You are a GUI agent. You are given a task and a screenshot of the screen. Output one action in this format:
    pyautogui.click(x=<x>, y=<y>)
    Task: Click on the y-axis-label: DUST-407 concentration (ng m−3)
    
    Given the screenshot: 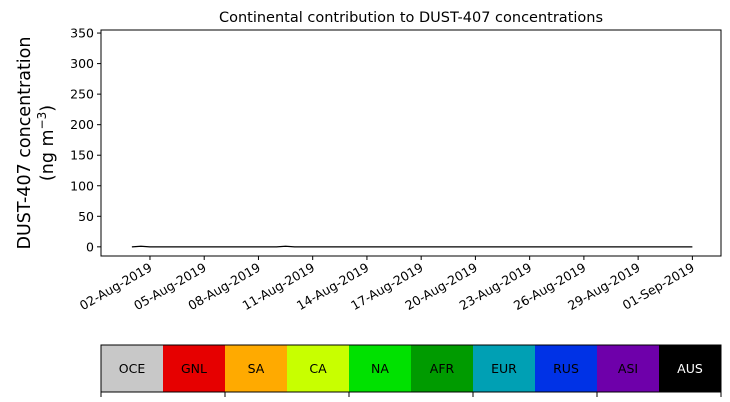 What is the action you would take?
    pyautogui.click(x=36, y=143)
    